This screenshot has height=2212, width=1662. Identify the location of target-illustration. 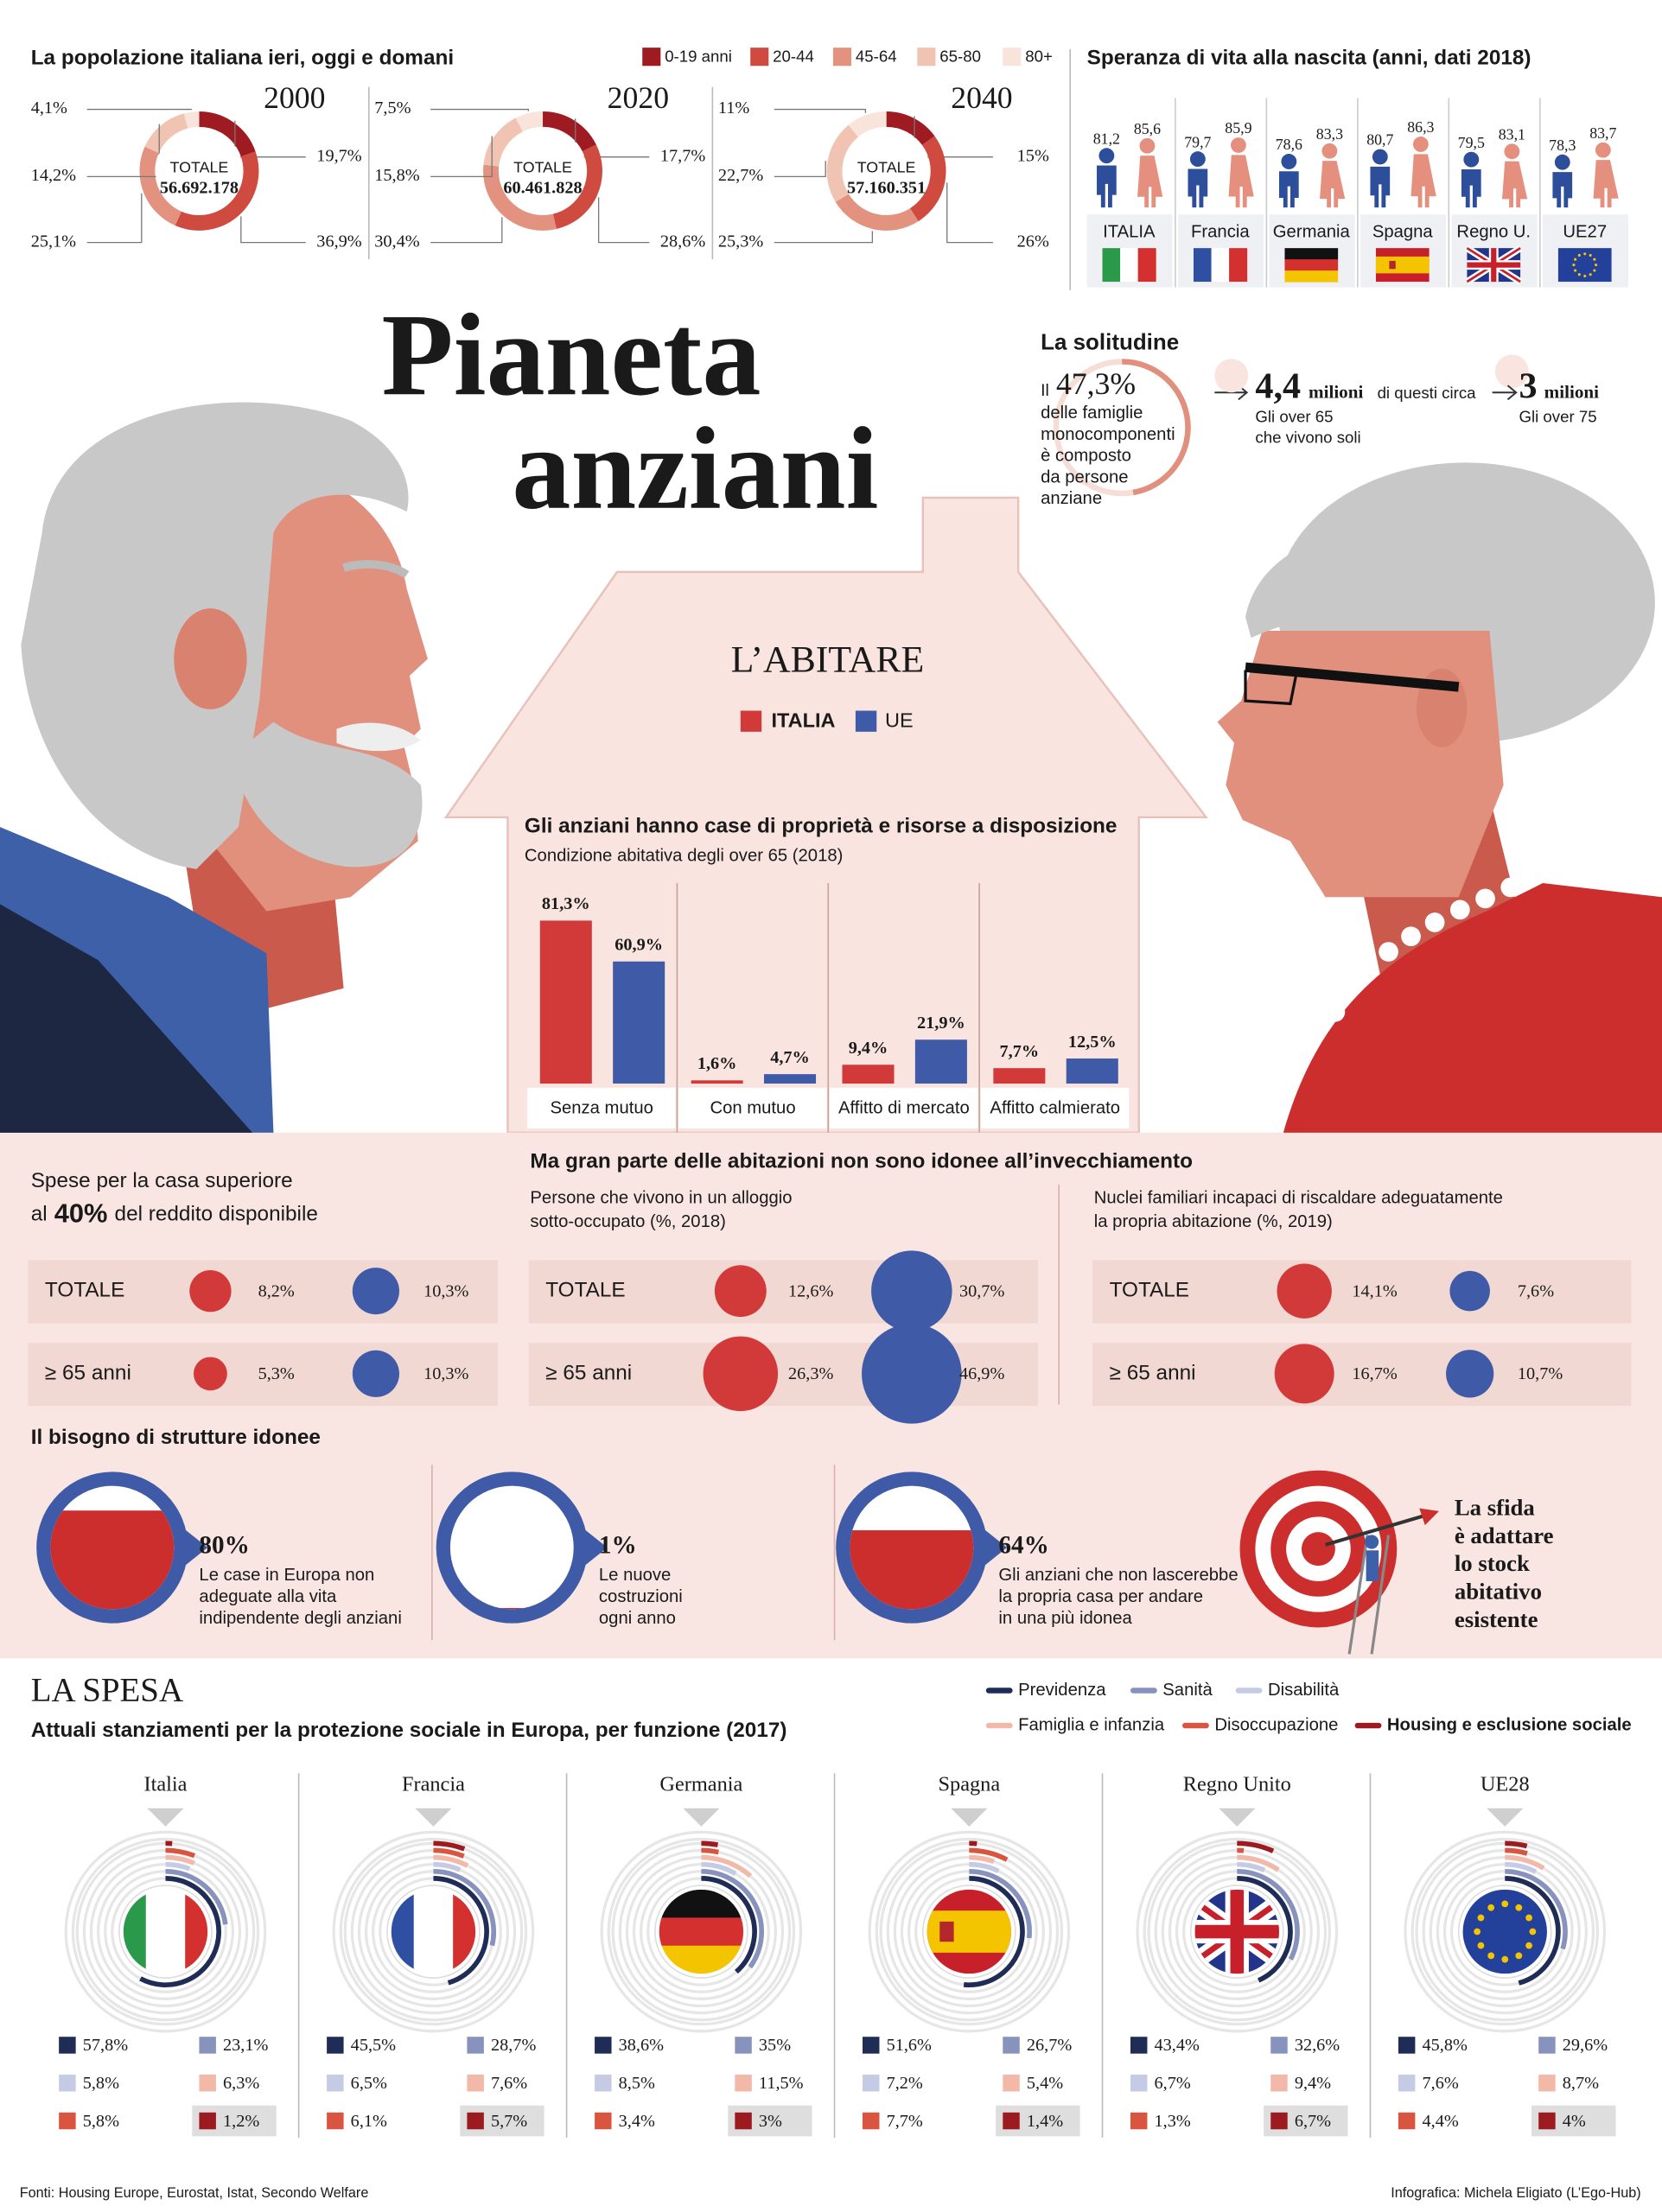
(1339, 1562).